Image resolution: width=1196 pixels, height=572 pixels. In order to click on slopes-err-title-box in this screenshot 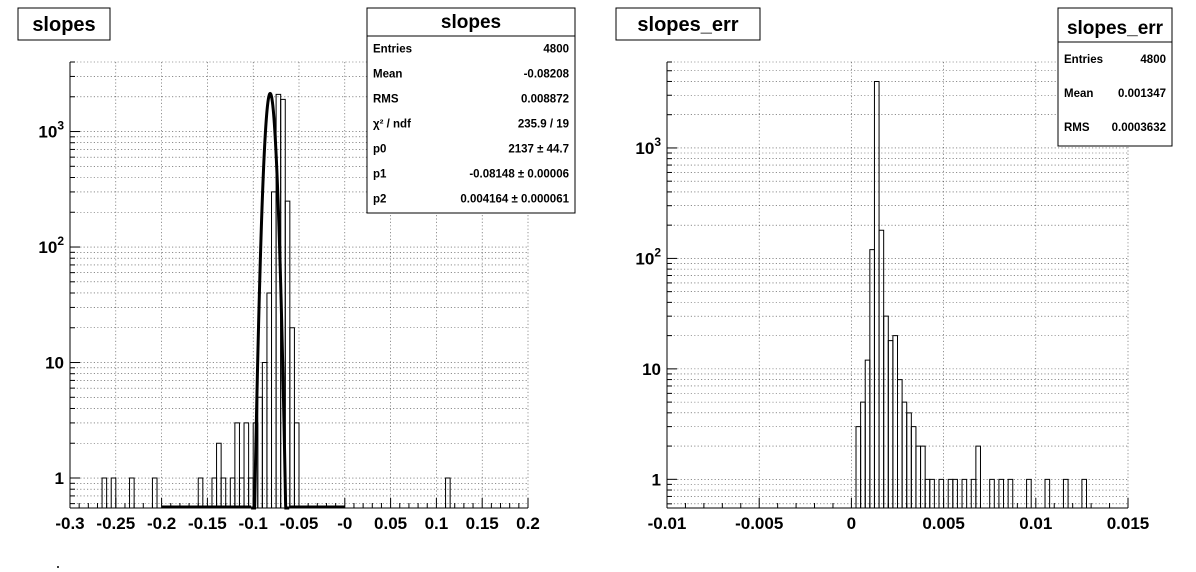, I will do `click(688, 24)`.